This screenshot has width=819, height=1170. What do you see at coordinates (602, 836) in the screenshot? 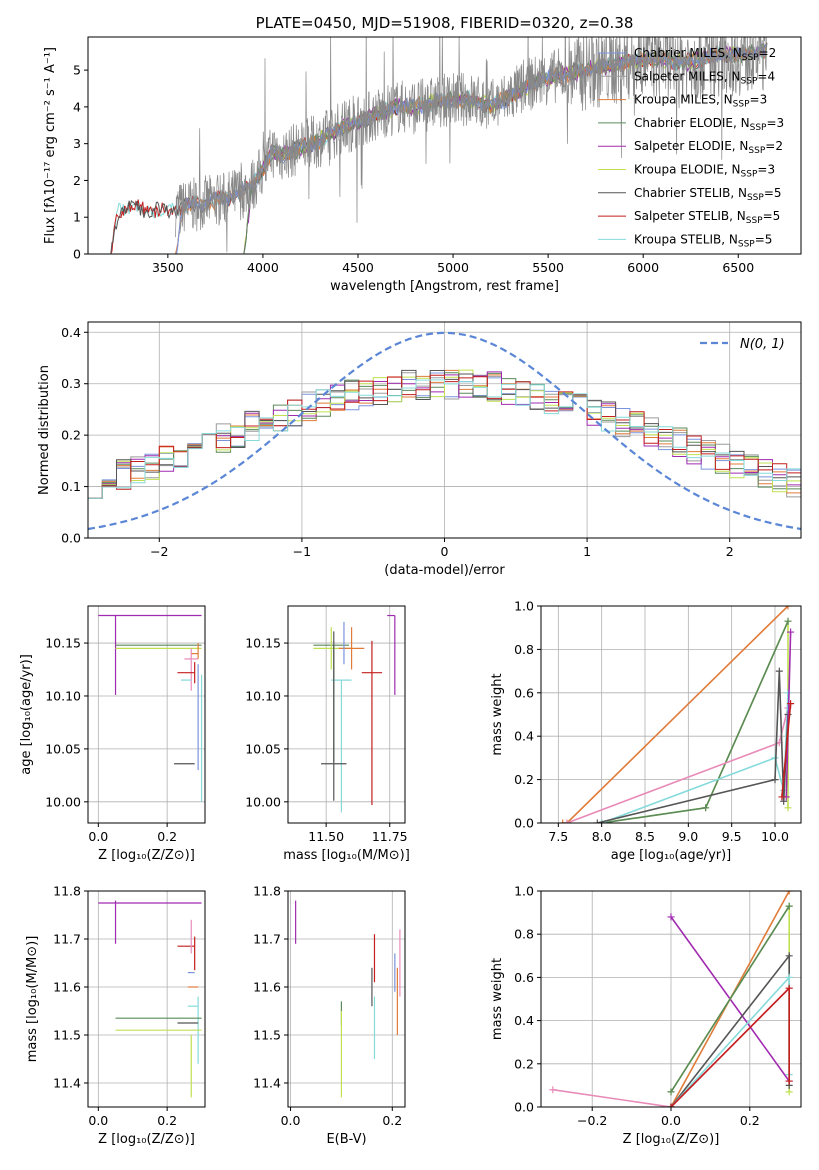
I see `x-tick-label: 8.0` at bounding box center [602, 836].